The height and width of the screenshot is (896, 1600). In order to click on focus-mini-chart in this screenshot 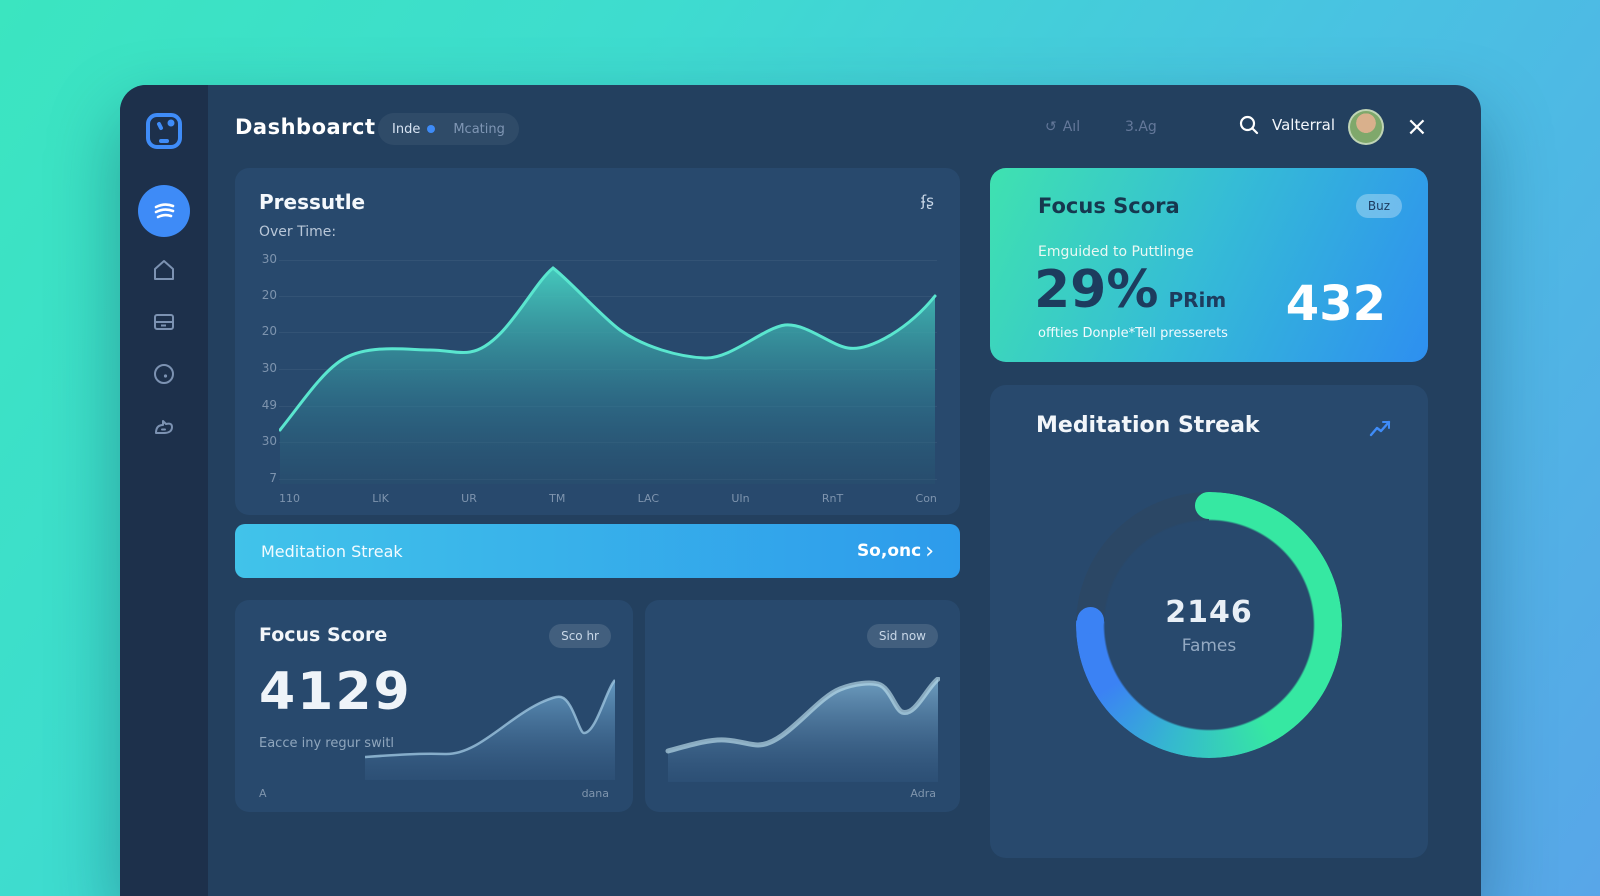, I will do `click(490, 729)`.